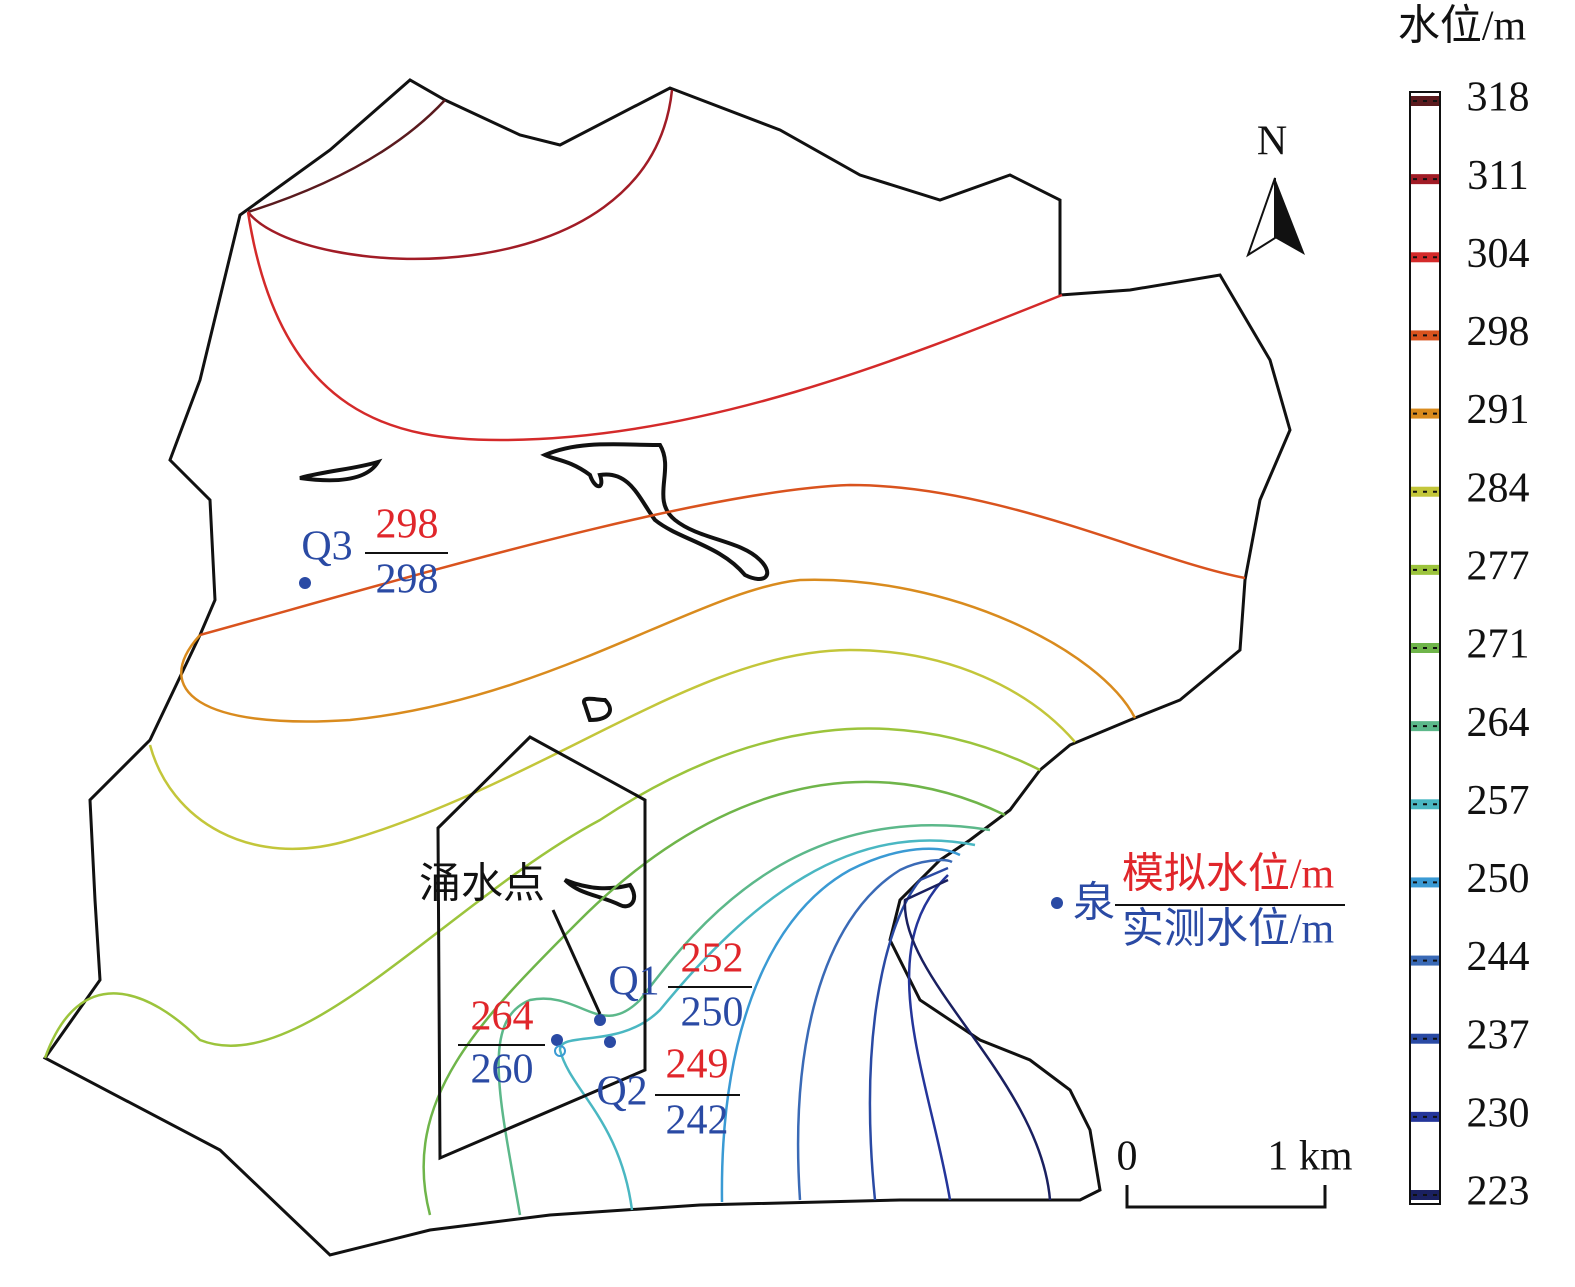  Describe the element at coordinates (1498, 332) in the screenshot. I see `colorbar-label: 298` at that location.